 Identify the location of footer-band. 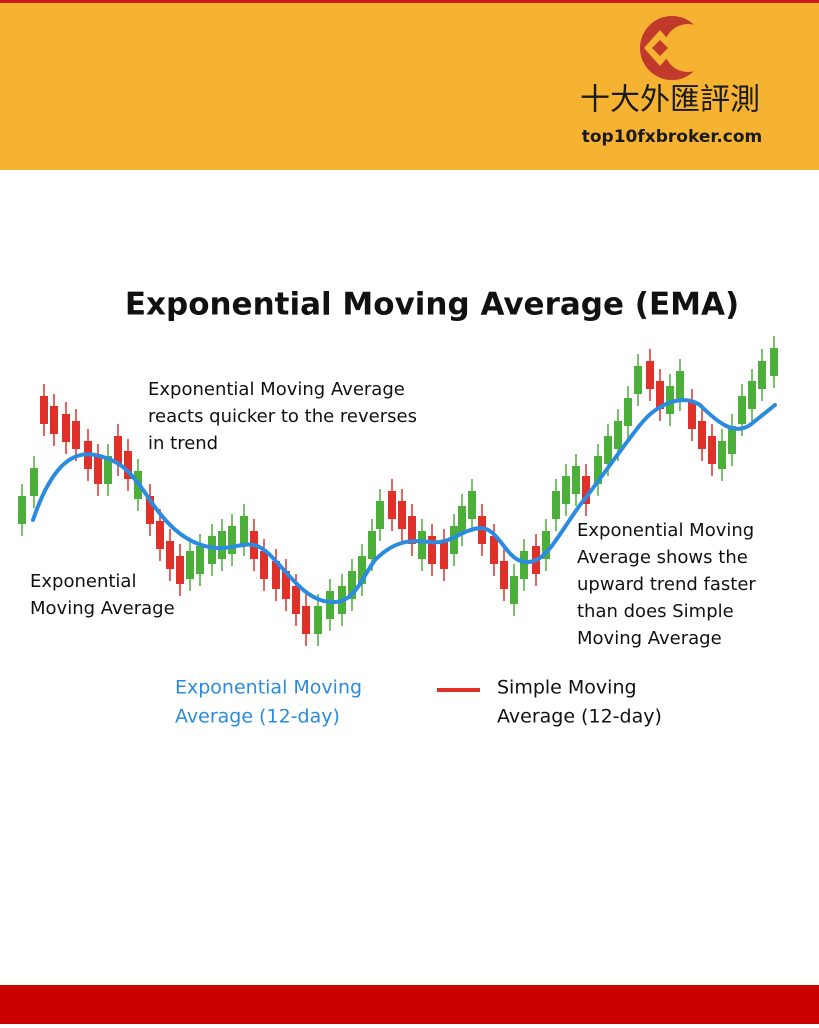
(409, 1004).